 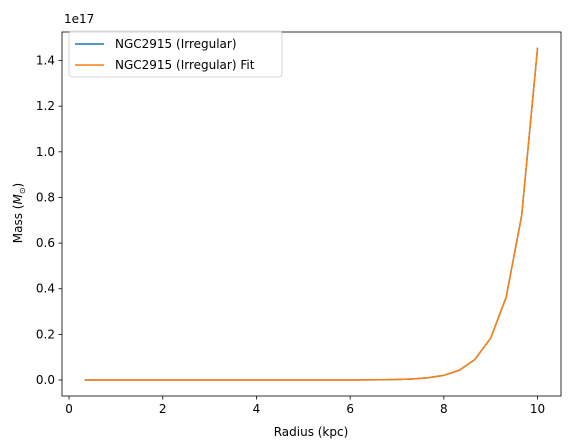 What do you see at coordinates (537, 409) in the screenshot?
I see `x-tick-label: 10` at bounding box center [537, 409].